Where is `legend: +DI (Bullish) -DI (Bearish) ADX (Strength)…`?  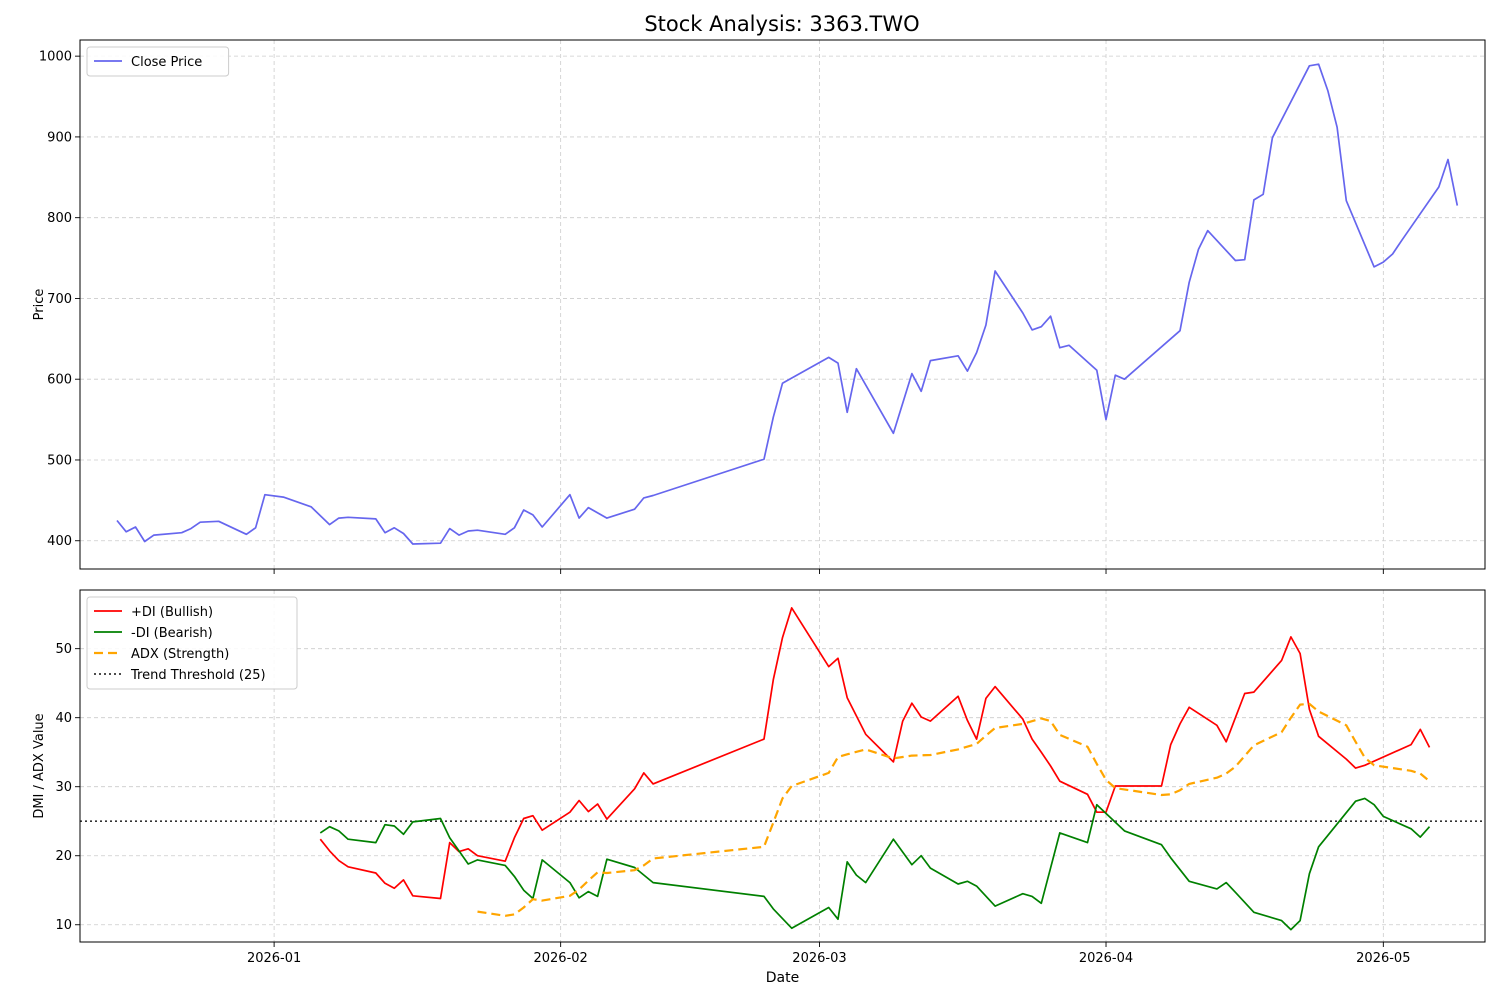 legend: +DI (Bullish) -DI (Bearish) ADX (Strength)… is located at coordinates (192, 643).